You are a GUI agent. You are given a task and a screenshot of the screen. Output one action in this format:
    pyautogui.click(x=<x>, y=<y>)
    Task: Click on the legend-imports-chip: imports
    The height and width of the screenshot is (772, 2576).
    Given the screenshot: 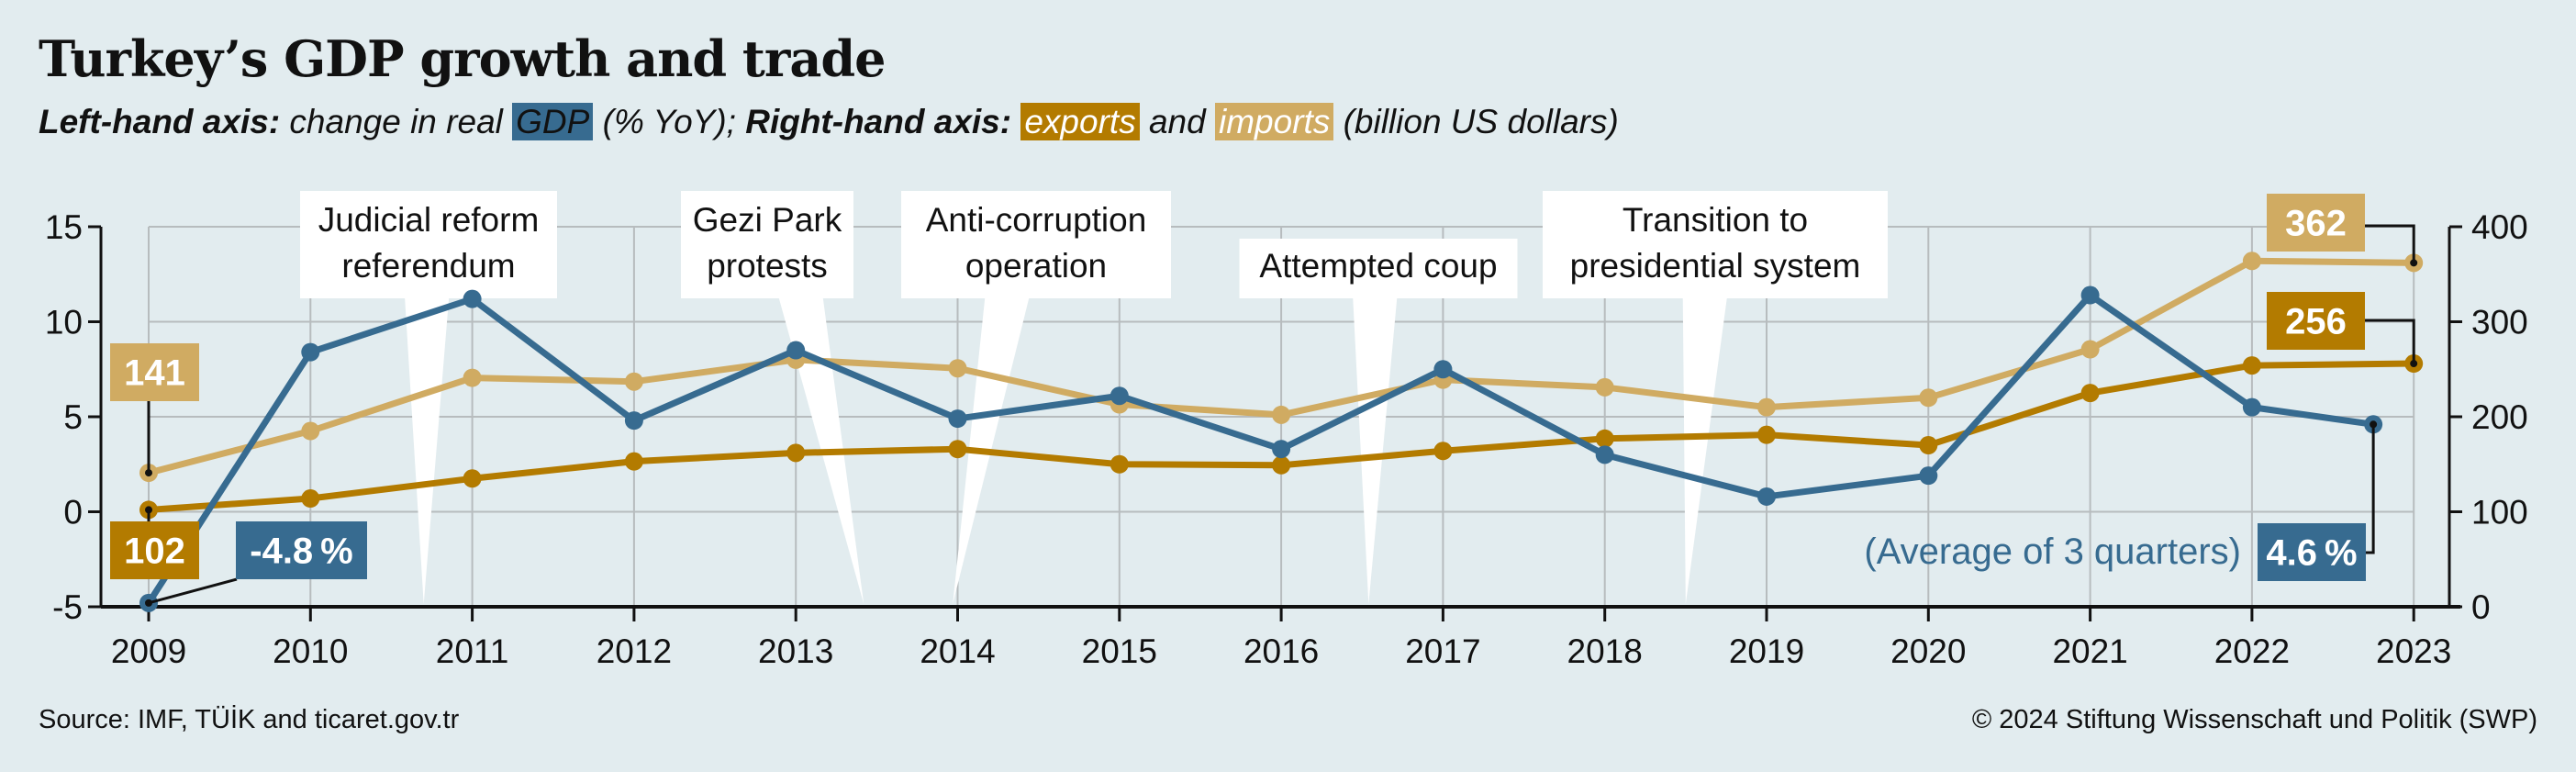 What is the action you would take?
    pyautogui.click(x=1274, y=121)
    